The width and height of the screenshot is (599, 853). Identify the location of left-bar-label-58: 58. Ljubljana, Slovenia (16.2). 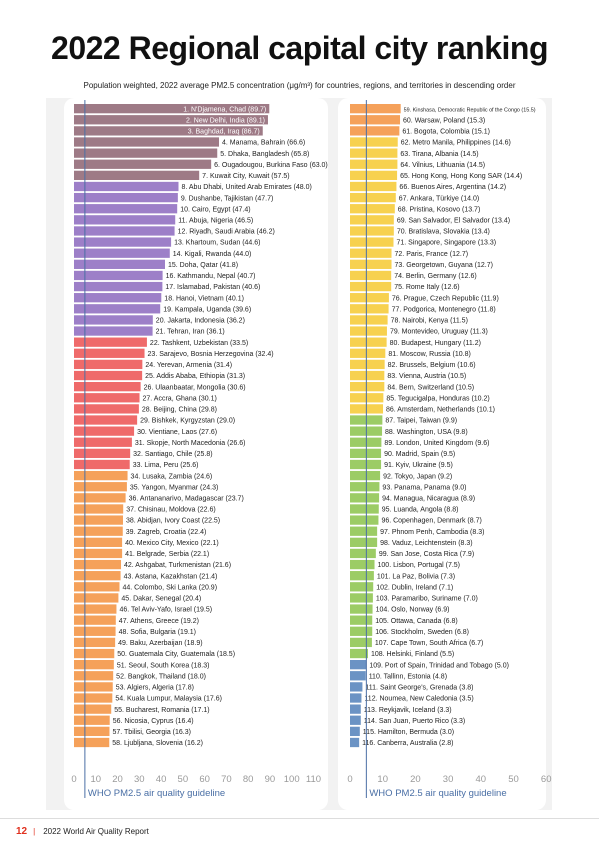
(157, 743).